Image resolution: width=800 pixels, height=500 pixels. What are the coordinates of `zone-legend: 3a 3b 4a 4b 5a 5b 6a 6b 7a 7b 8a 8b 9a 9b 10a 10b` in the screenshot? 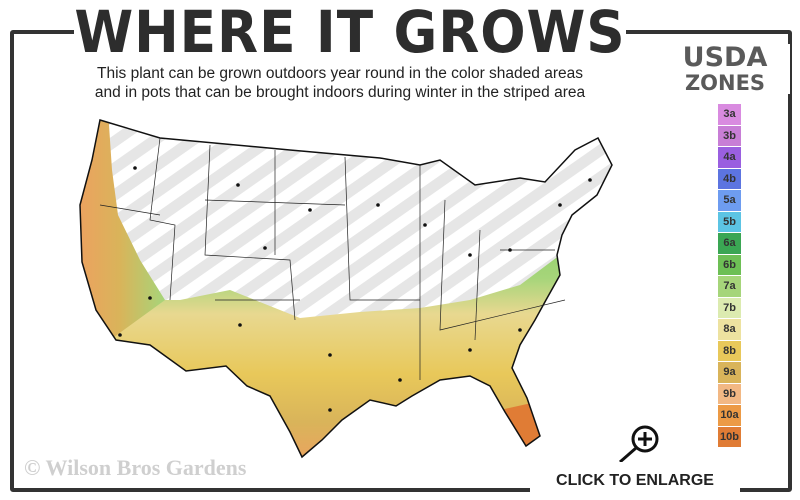 It's located at (729, 276).